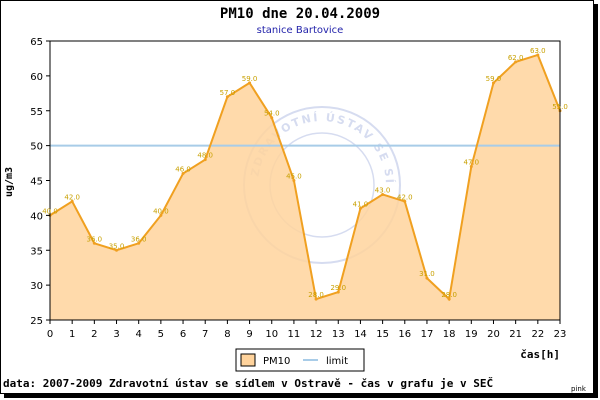 This screenshot has width=600, height=400. Describe the element at coordinates (537, 334) in the screenshot. I see `x-tick-label: 22` at that location.